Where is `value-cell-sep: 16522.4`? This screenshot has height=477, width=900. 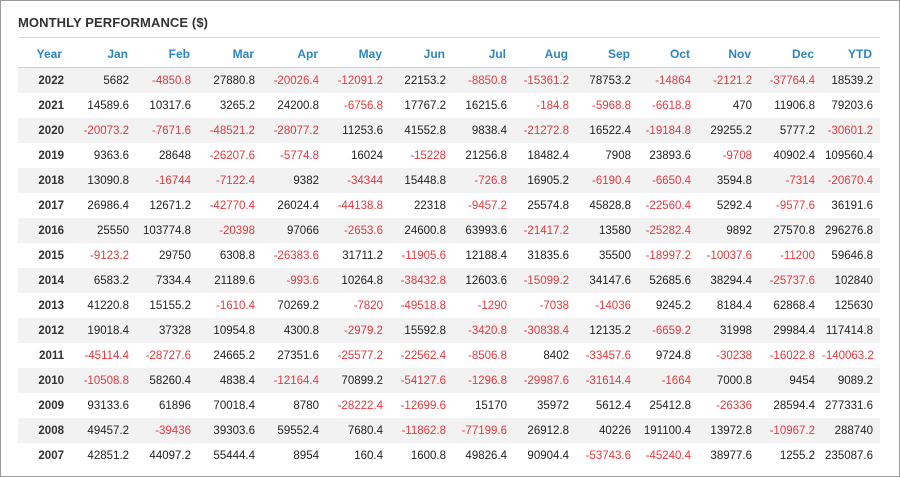 value-cell-sep: 16522.4 is located at coordinates (607, 130).